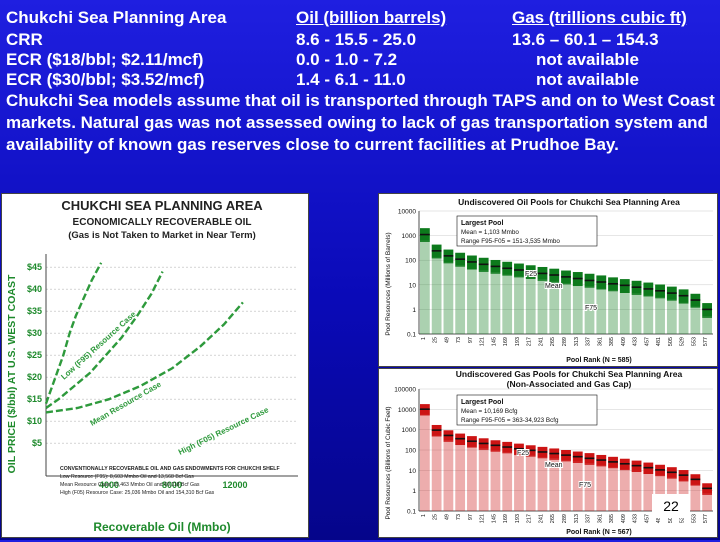 This screenshot has height=542, width=720. I want to click on oil-x-tick: 529, so click(683, 341).